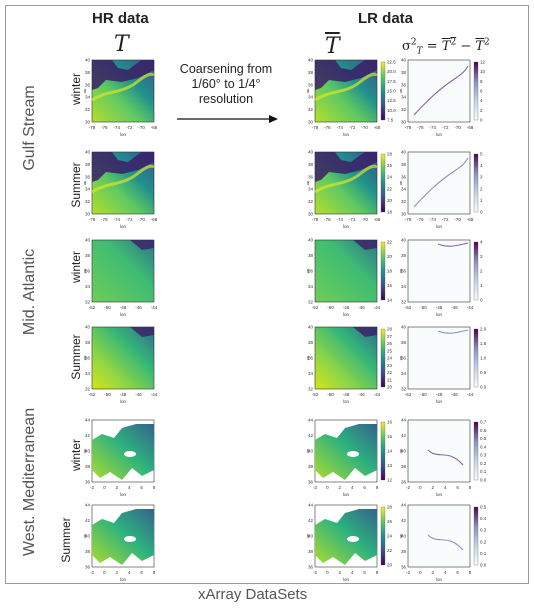  What do you see at coordinates (29, 292) in the screenshot?
I see `region-mid-atlantic: Mid. Atlantic` at bounding box center [29, 292].